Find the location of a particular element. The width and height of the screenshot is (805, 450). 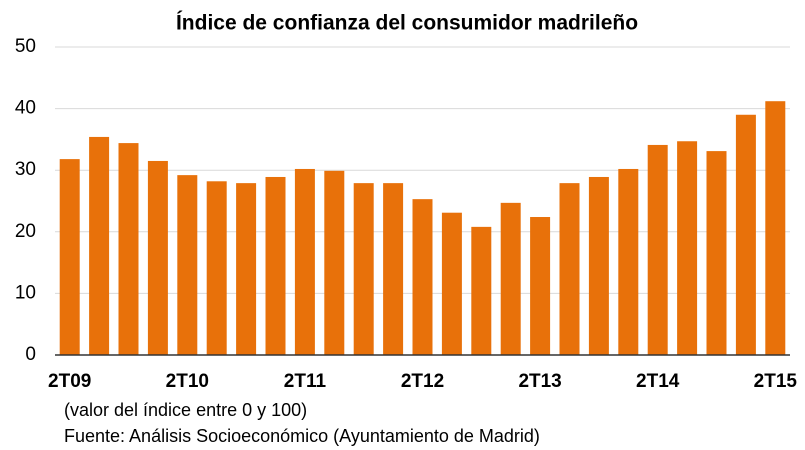

x-tick-label: 2T09 is located at coordinates (69, 381).